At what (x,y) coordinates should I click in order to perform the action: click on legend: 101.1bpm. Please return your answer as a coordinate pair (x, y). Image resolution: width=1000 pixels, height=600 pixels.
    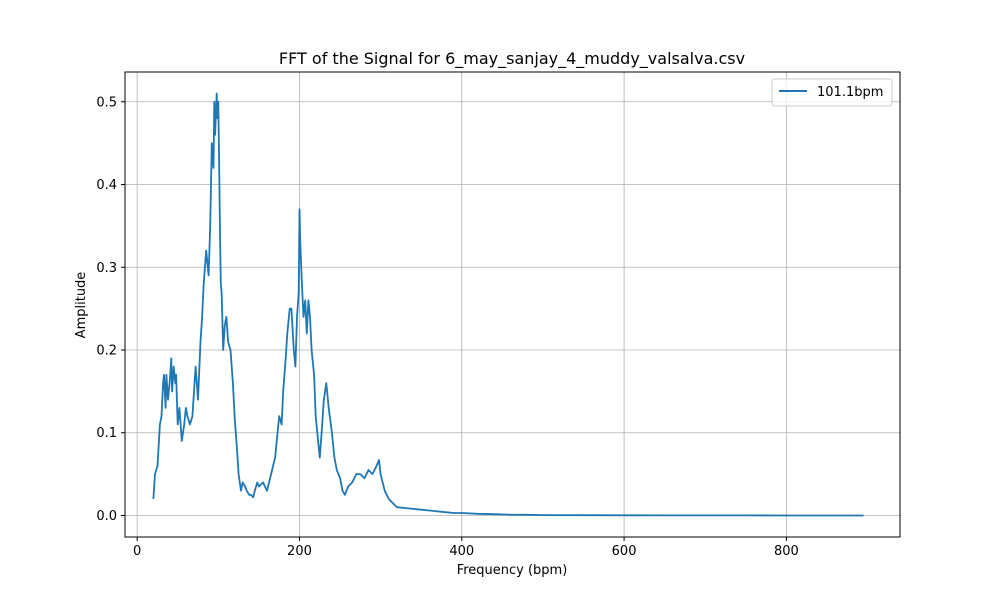
    Looking at the image, I should click on (832, 92).